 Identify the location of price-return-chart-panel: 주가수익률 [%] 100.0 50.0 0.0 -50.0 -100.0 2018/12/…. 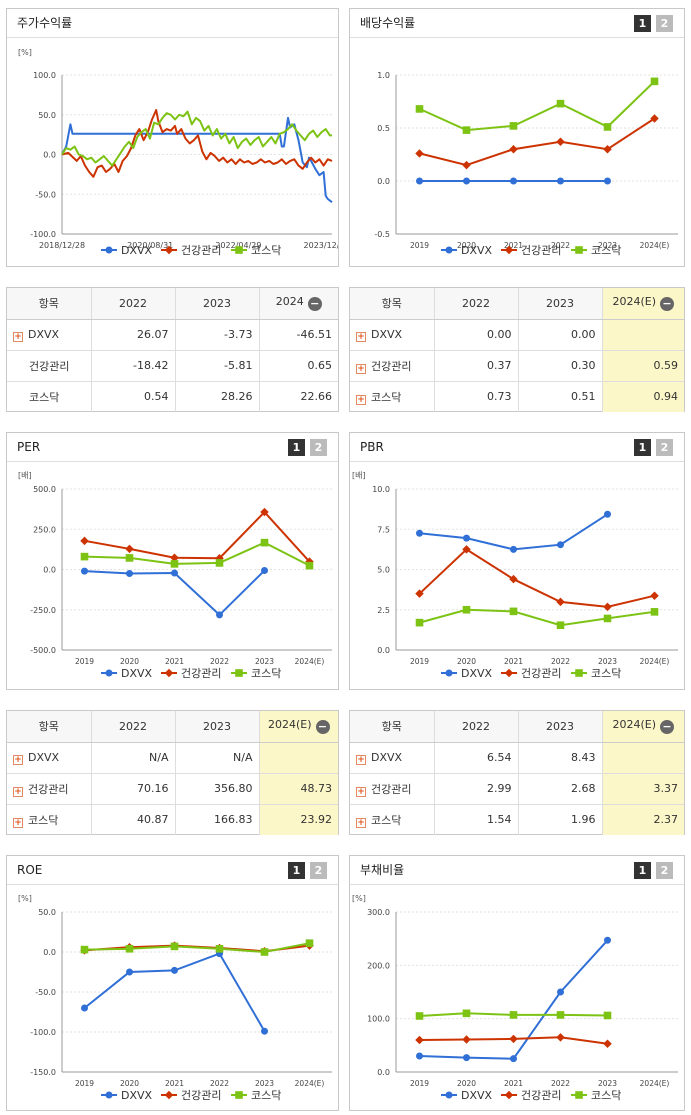
(172, 137).